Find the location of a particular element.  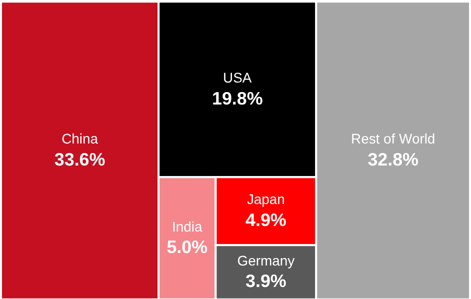

data-label: 33.6% is located at coordinates (80, 159).